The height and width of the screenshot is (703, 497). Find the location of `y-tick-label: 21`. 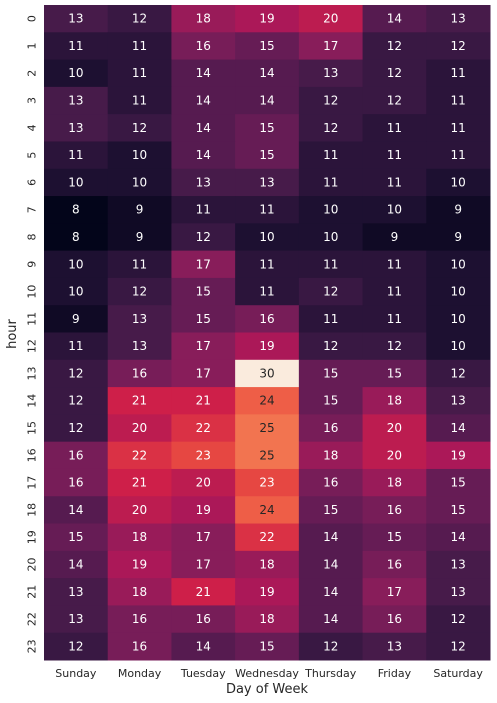

y-tick-label: 21 is located at coordinates (32, 592).